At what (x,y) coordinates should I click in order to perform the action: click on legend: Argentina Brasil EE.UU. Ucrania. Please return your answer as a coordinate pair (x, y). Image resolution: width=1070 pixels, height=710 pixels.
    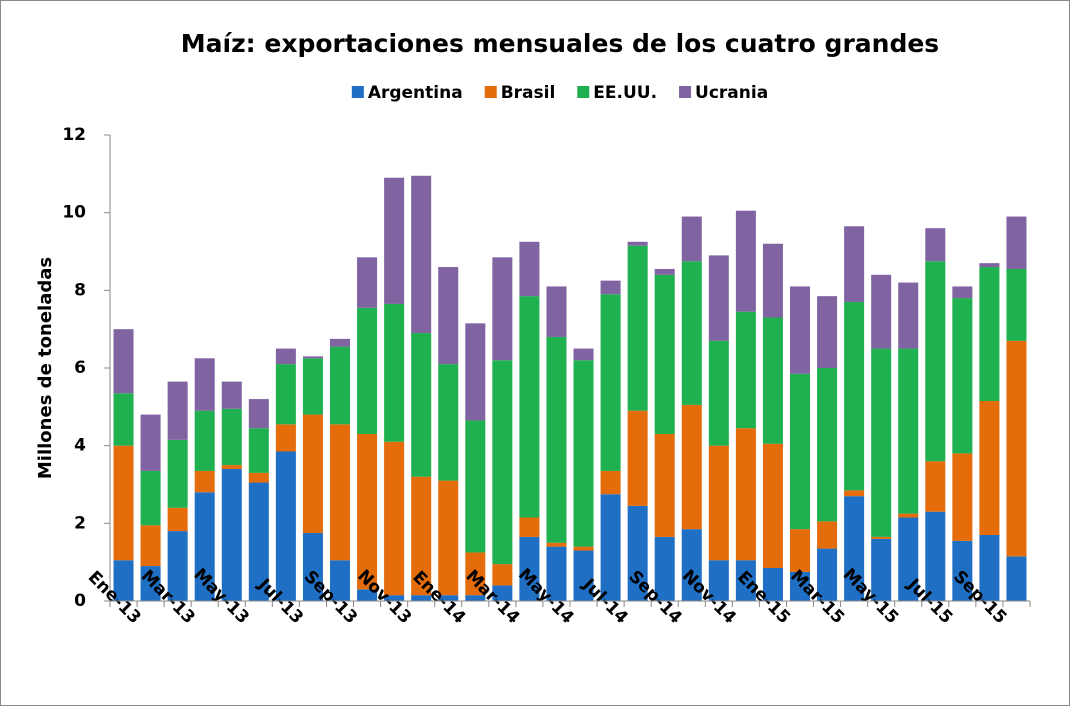
    Looking at the image, I should click on (559, 93).